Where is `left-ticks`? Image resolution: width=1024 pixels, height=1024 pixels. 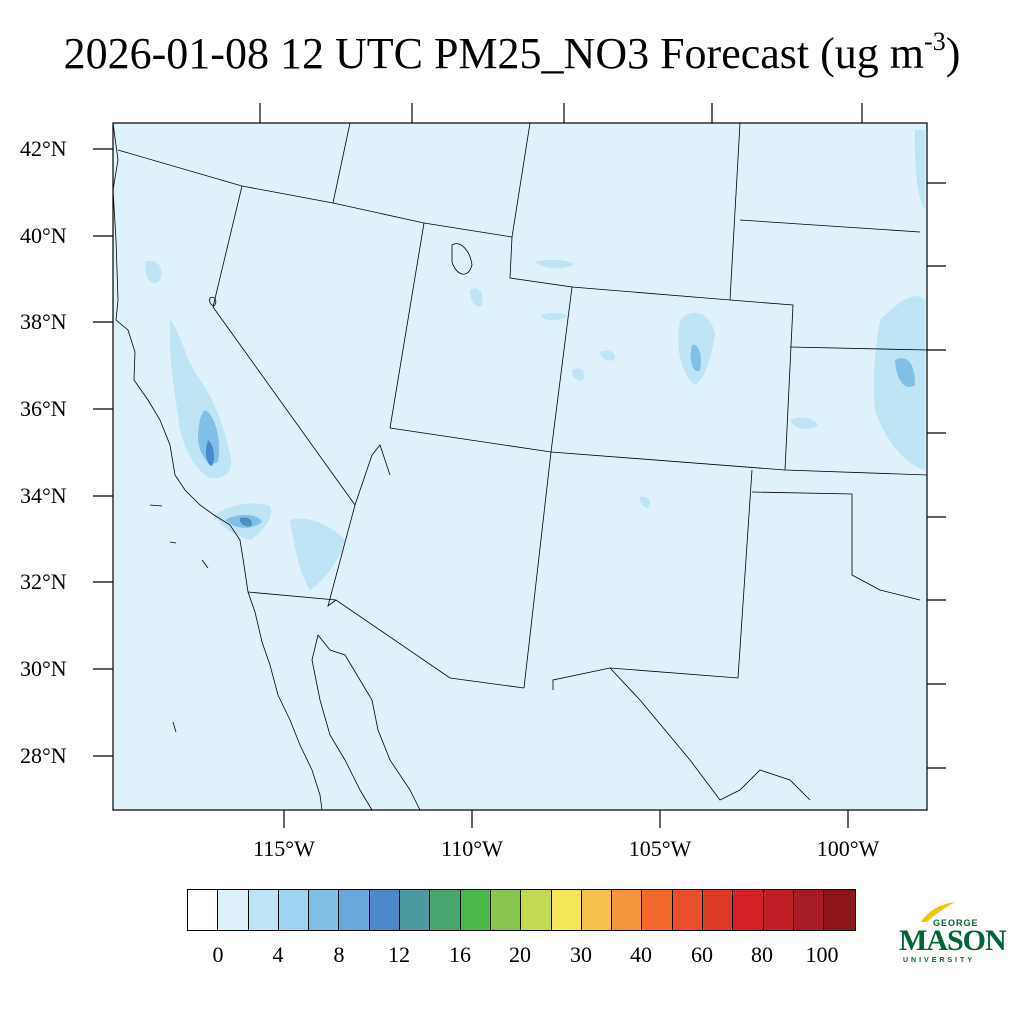
left-ticks is located at coordinates (103, 452).